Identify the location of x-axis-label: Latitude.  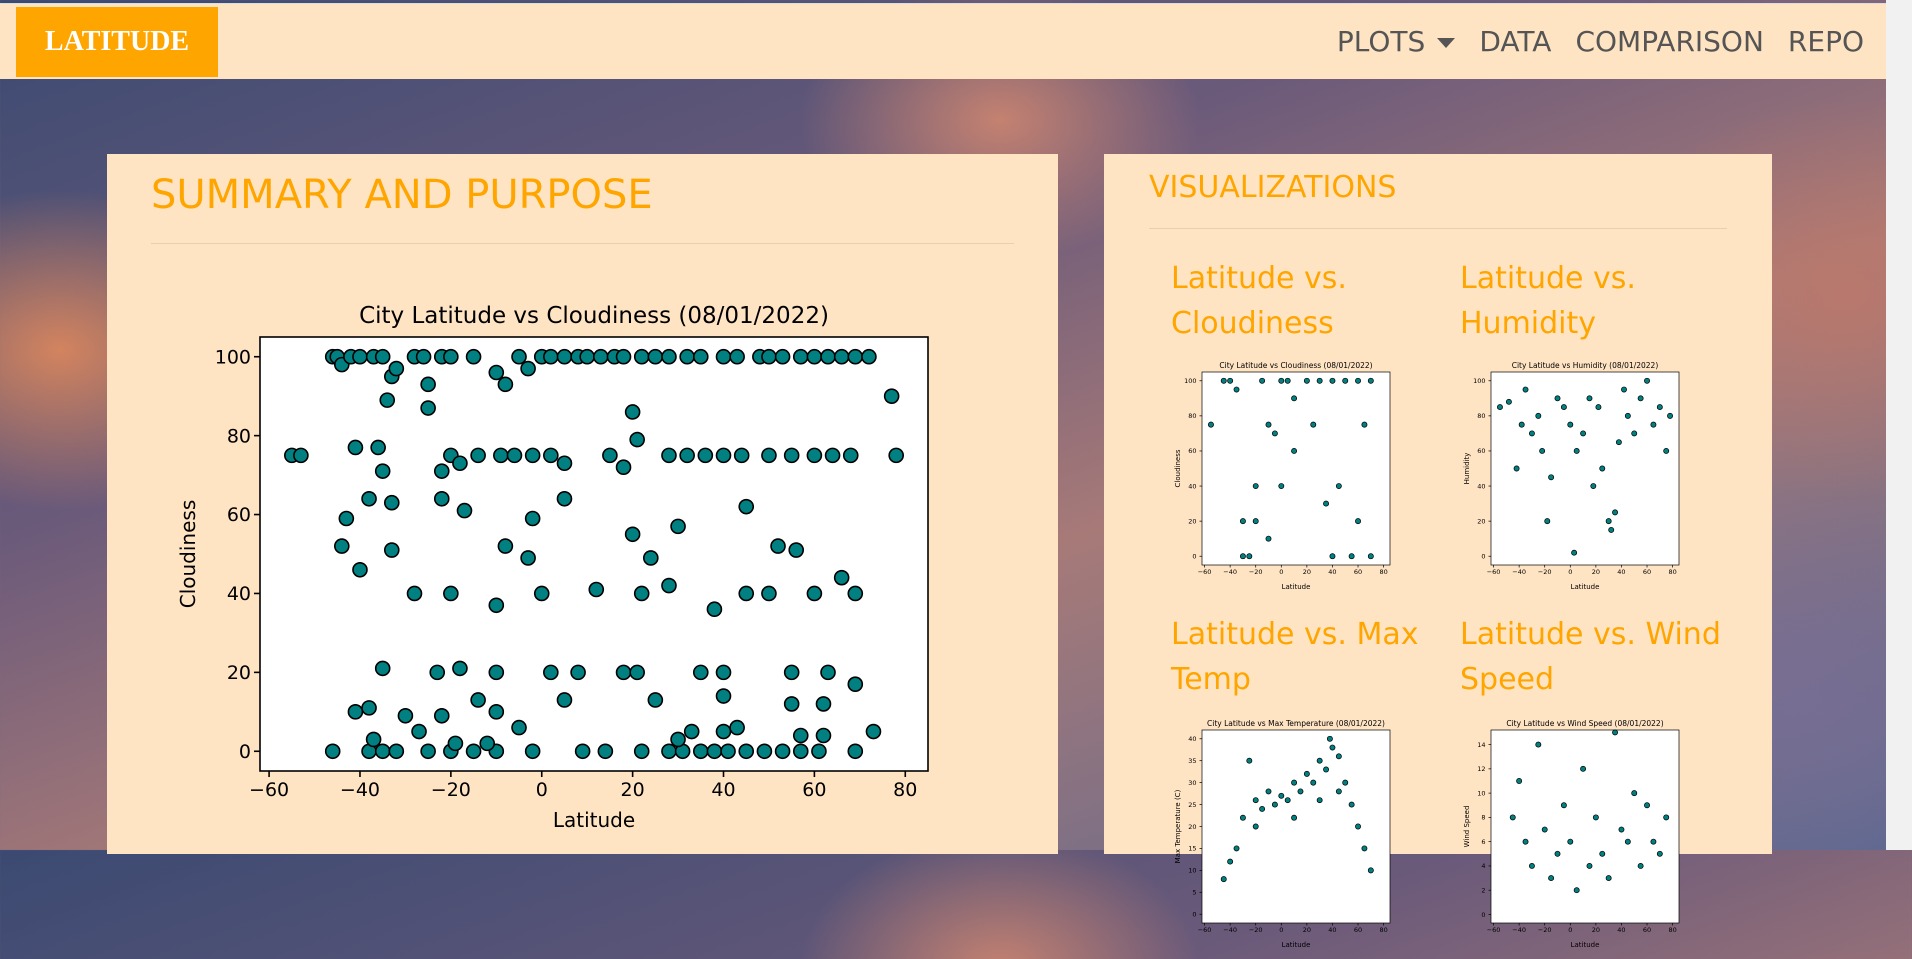
(1296, 587).